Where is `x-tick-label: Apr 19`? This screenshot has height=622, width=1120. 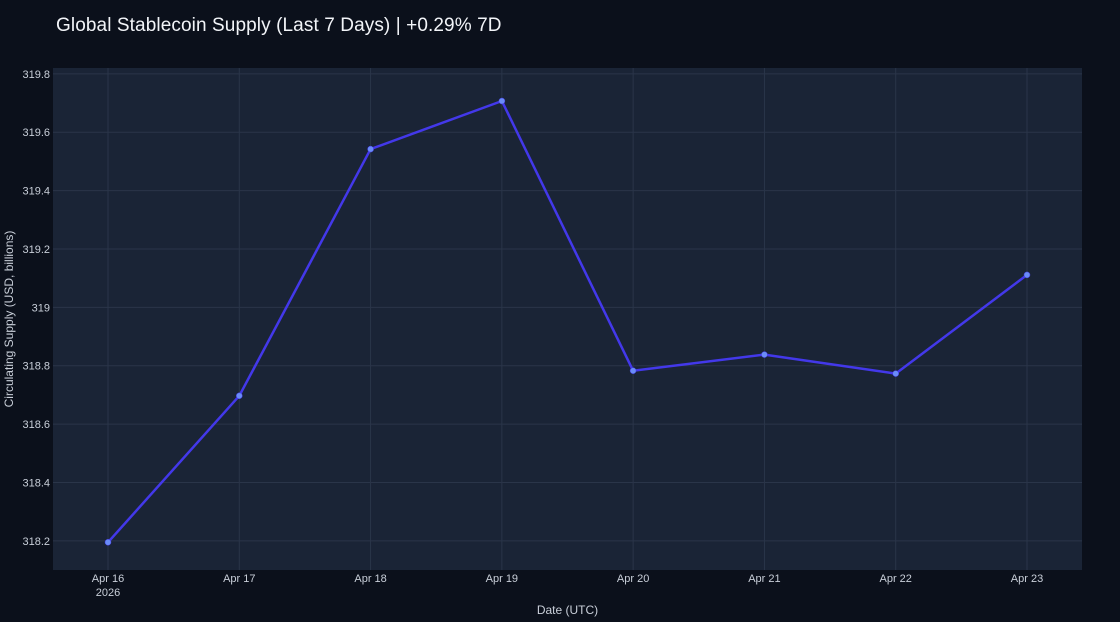
x-tick-label: Apr 19 is located at coordinates (502, 579).